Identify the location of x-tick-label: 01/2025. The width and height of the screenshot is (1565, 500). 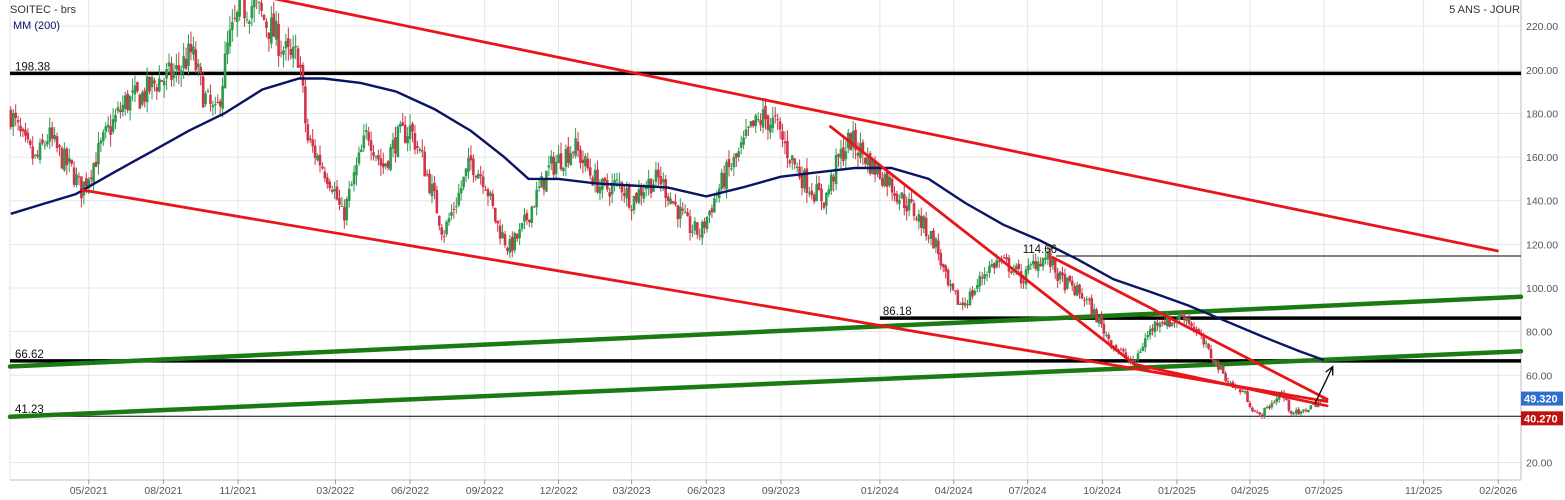
(1177, 491).